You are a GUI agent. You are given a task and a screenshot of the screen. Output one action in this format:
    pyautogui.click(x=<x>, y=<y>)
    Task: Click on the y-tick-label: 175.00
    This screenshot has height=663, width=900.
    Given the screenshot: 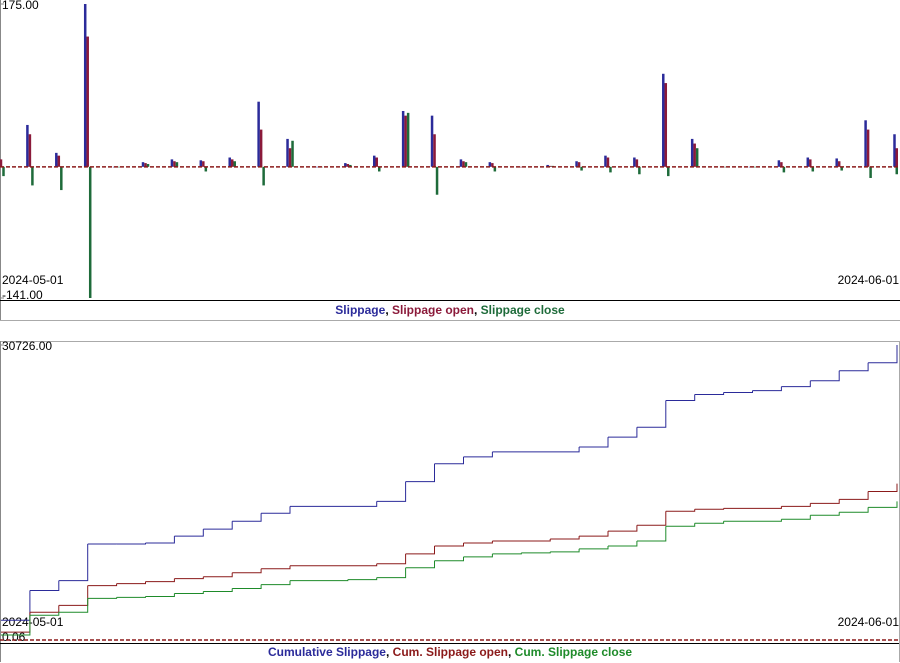 What is the action you would take?
    pyautogui.click(x=20, y=6)
    